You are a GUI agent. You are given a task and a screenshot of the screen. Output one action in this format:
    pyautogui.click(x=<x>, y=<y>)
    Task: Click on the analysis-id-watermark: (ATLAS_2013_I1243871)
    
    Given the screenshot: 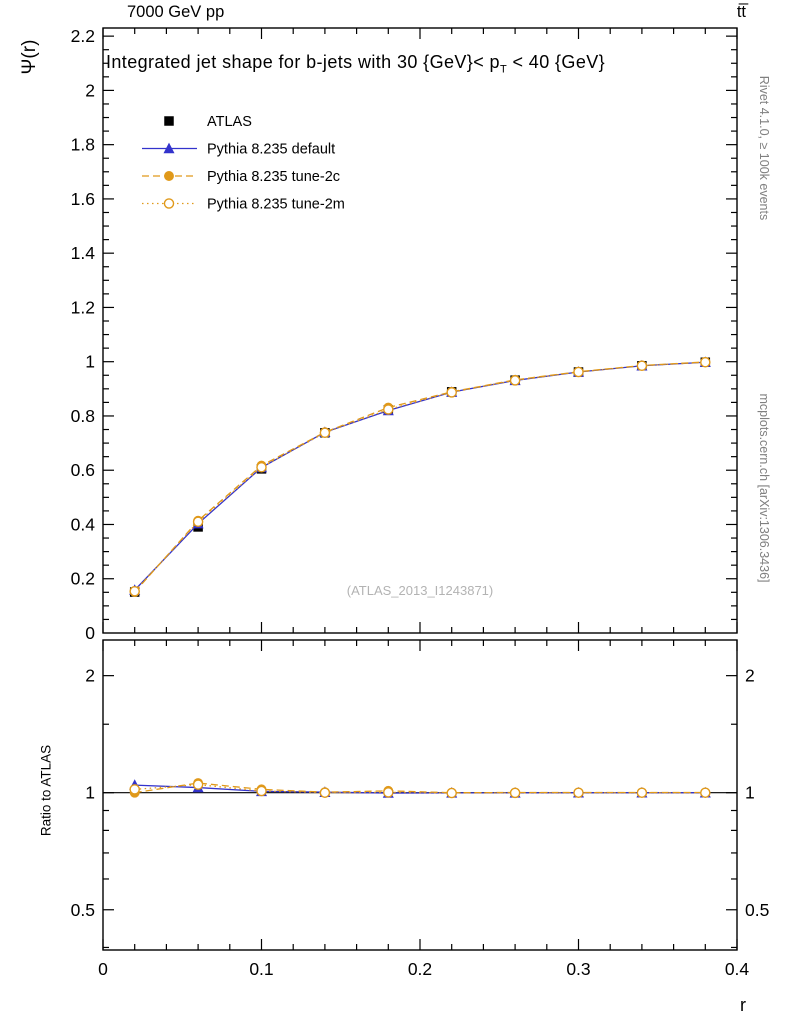 What is the action you would take?
    pyautogui.click(x=420, y=590)
    